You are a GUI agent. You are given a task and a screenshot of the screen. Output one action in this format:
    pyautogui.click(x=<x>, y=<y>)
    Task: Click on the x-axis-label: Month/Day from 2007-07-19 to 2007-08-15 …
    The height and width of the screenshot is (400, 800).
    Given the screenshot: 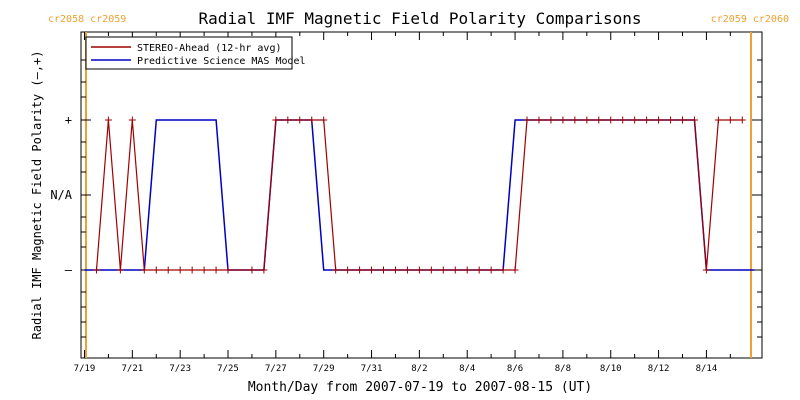 What is the action you would take?
    pyautogui.click(x=420, y=387)
    